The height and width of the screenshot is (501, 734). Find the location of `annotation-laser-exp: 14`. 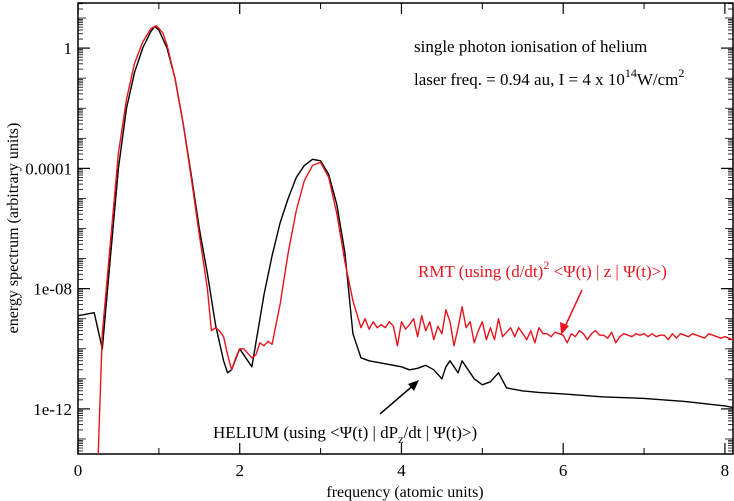

annotation-laser-exp: 14 is located at coordinates (631, 73).